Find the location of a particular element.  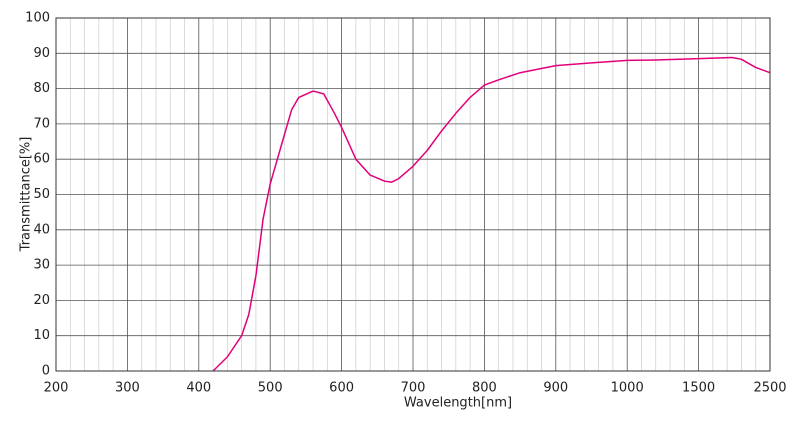

x-tick-label: 600 is located at coordinates (341, 388).